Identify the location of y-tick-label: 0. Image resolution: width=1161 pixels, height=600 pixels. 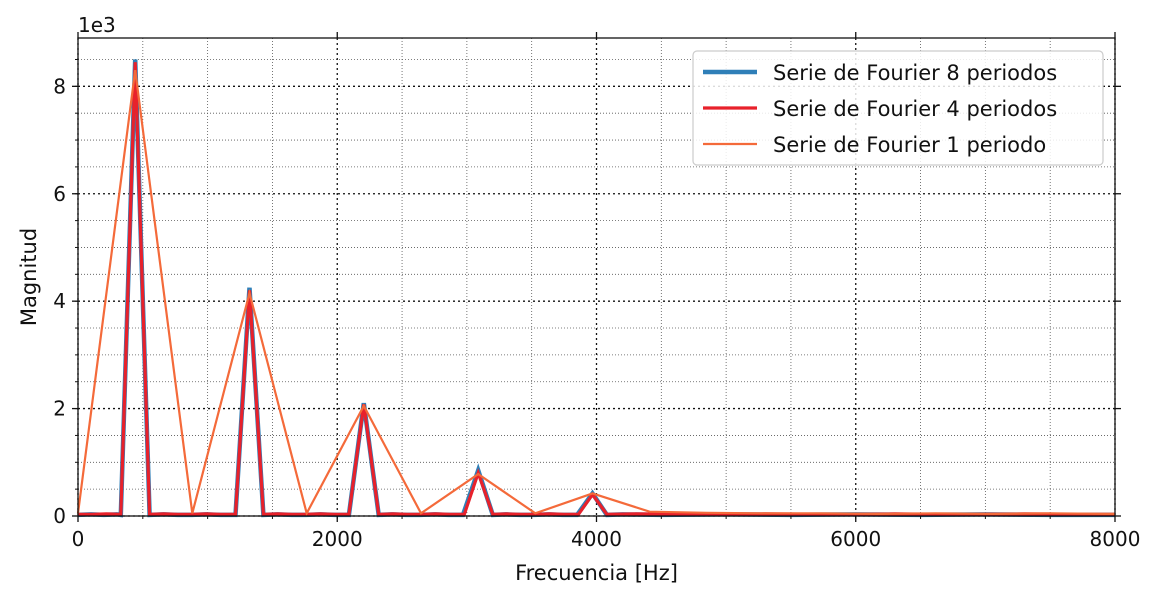
(59, 516).